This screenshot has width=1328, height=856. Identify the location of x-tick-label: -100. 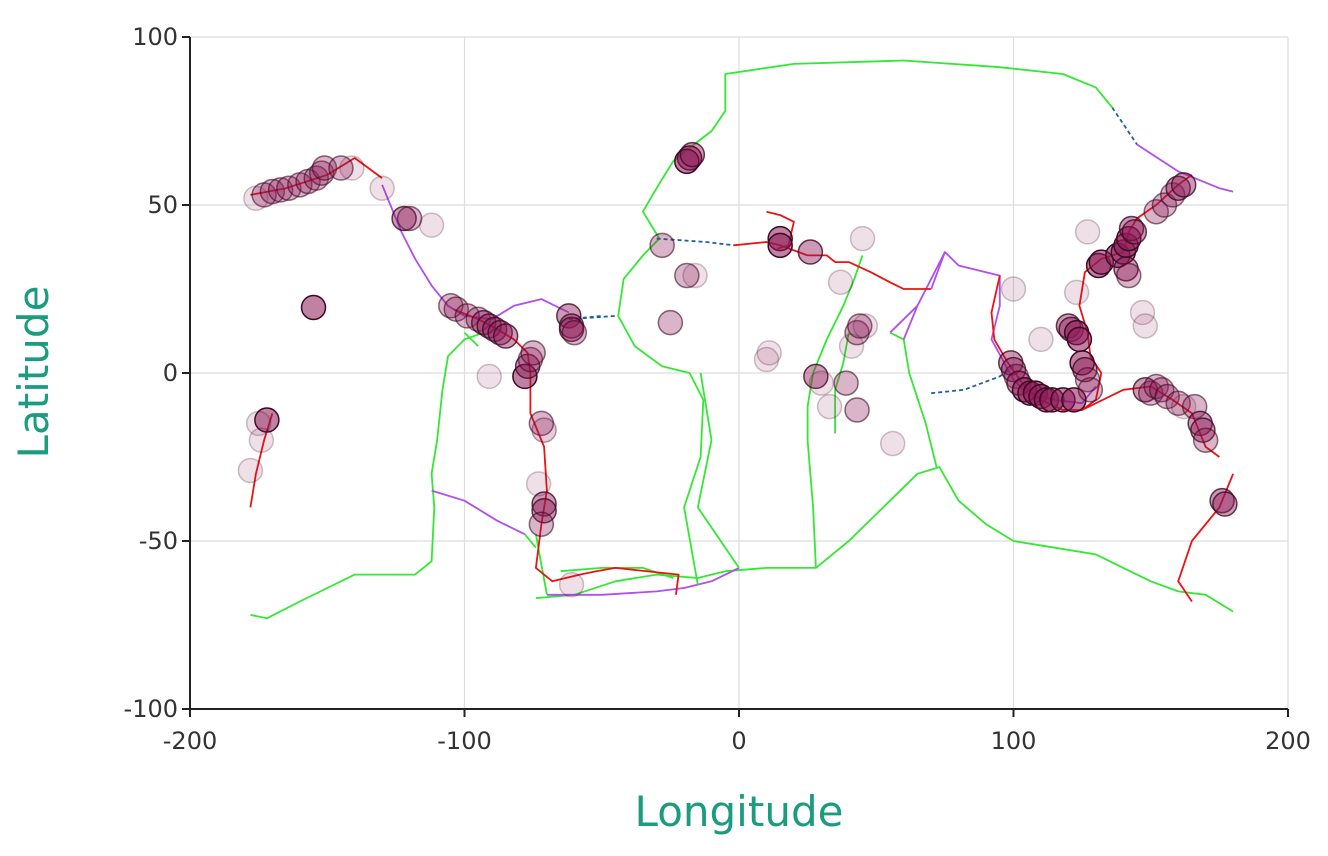
(464, 741).